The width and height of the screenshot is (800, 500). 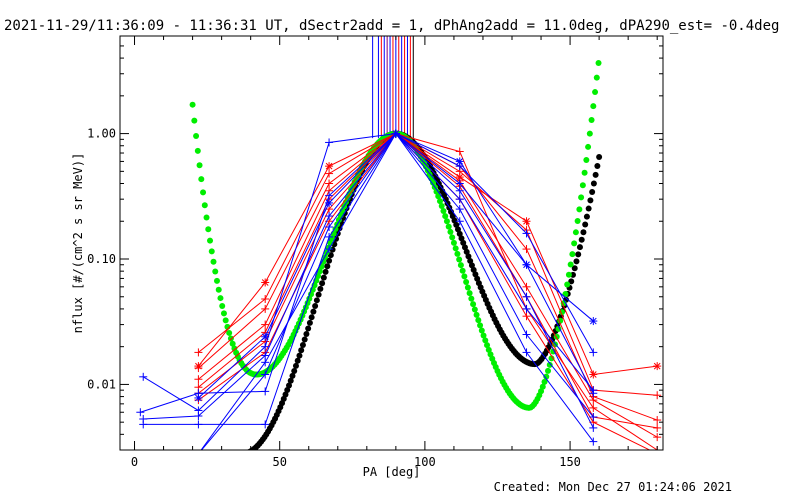 What do you see at coordinates (329, 173) in the screenshot?
I see `series-1-marker` at bounding box center [329, 173].